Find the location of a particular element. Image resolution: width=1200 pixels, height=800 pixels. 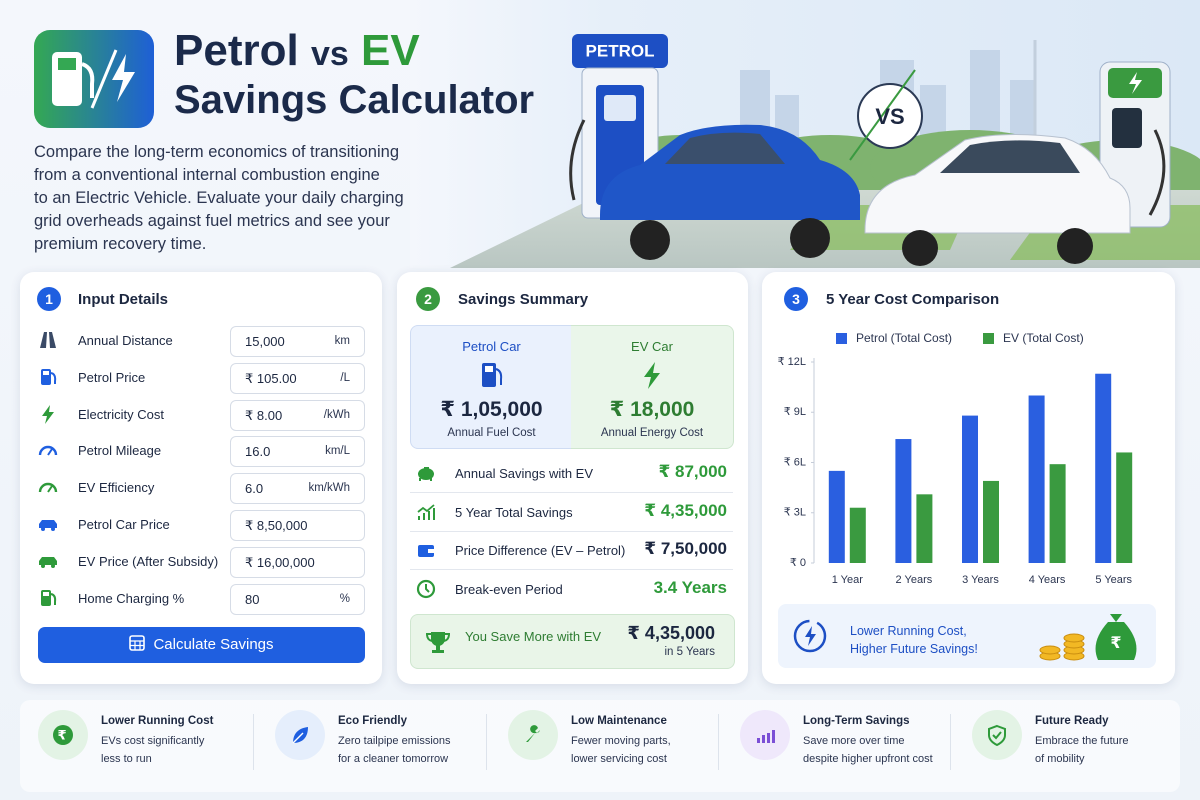

card-title: Petrol Car is located at coordinates (491, 346).